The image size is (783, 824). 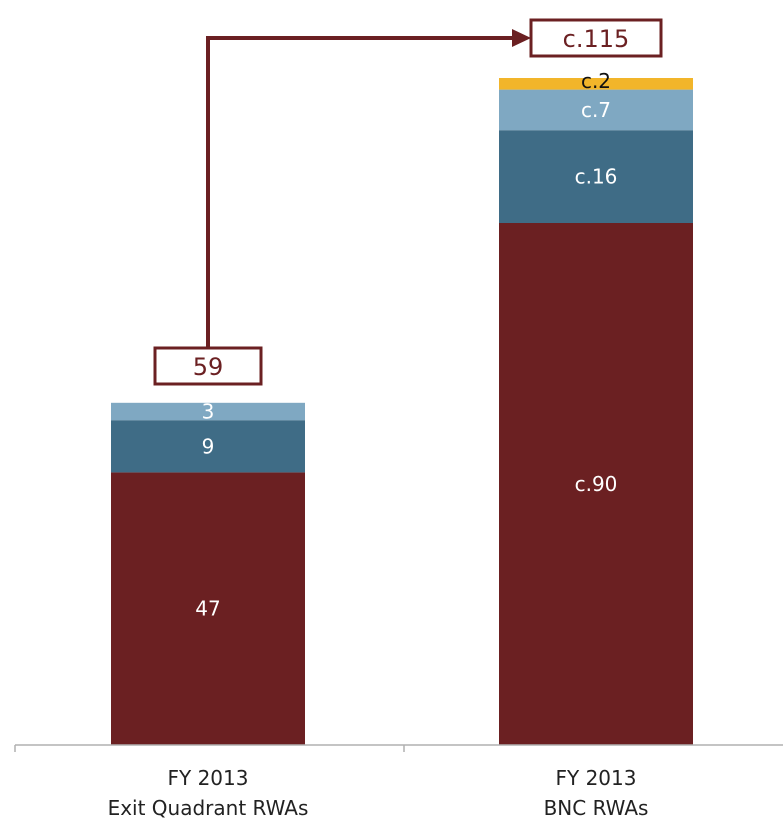 I want to click on segment-label-s4-cat2: c.2, so click(x=596, y=81).